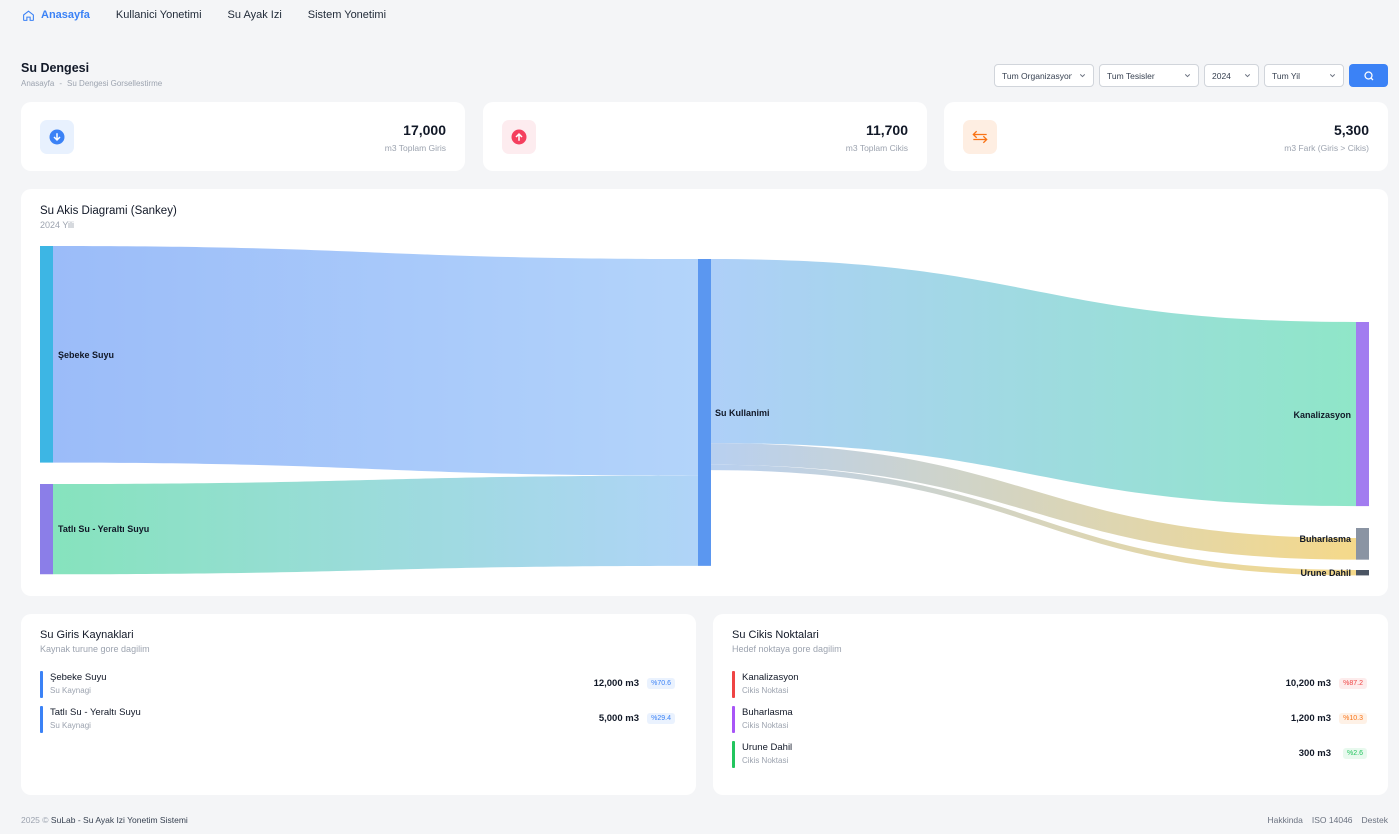  I want to click on item-name: Kanalizasyon, so click(770, 677).